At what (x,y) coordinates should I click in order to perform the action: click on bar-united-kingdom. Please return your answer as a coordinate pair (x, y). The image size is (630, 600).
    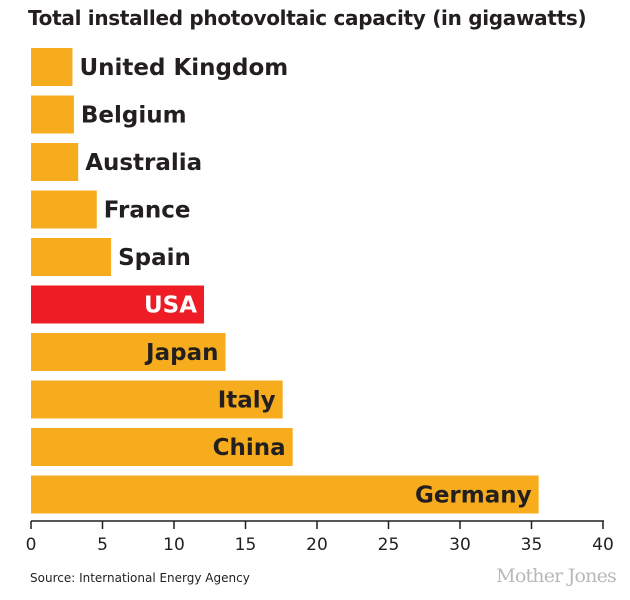
    Looking at the image, I should click on (52, 67).